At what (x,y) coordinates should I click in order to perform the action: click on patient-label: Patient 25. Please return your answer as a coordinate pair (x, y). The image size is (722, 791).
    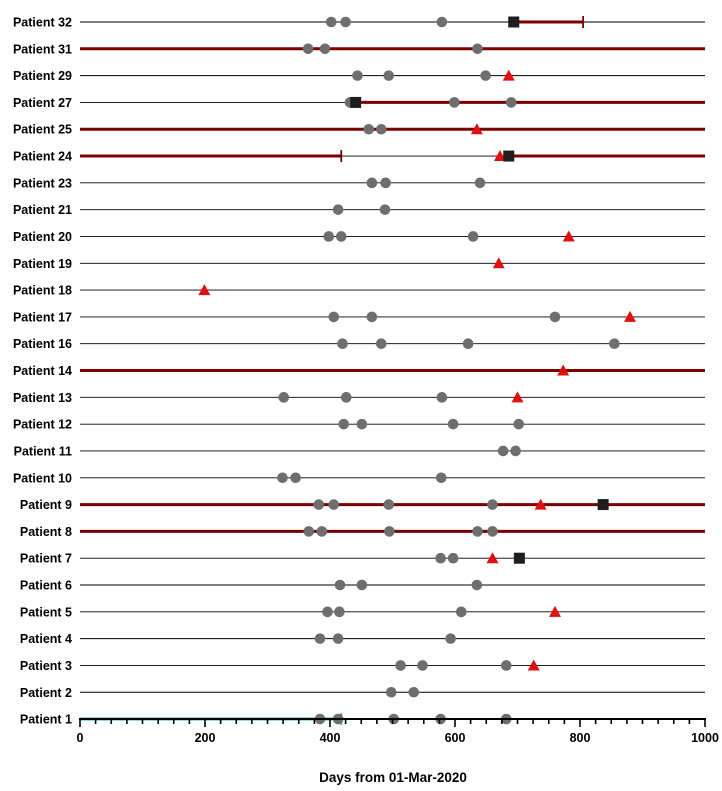
    Looking at the image, I should click on (42, 130).